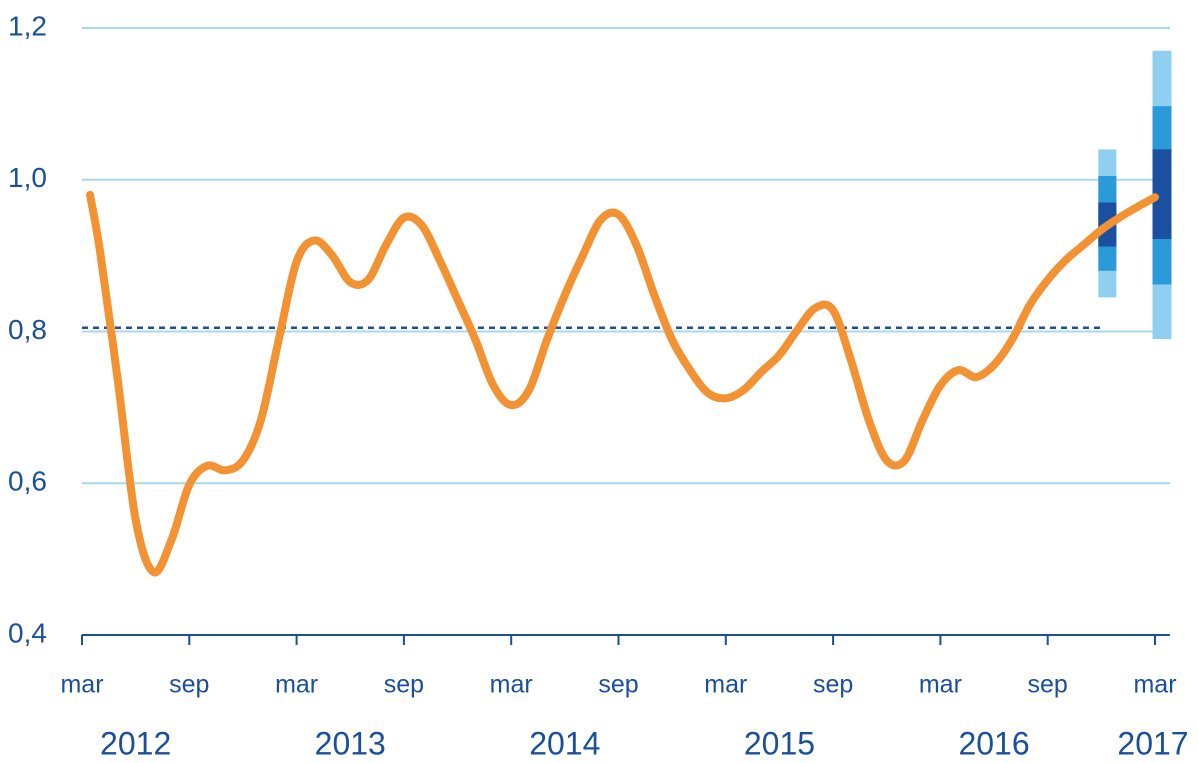  What do you see at coordinates (27, 632) in the screenshot?
I see `y-tick-label: 0,4` at bounding box center [27, 632].